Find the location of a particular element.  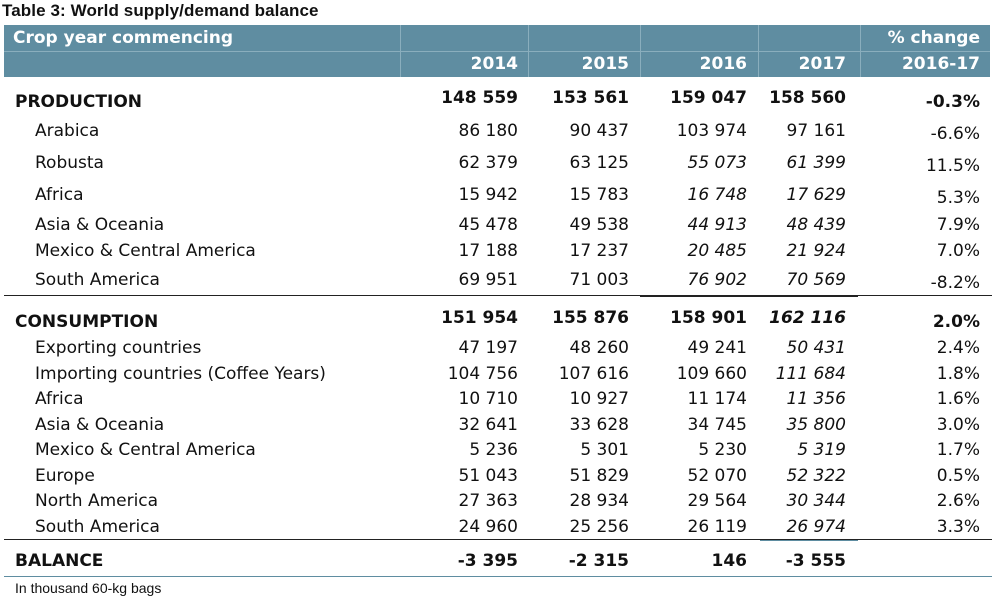

cell-pct: 3.0% is located at coordinates (958, 425).